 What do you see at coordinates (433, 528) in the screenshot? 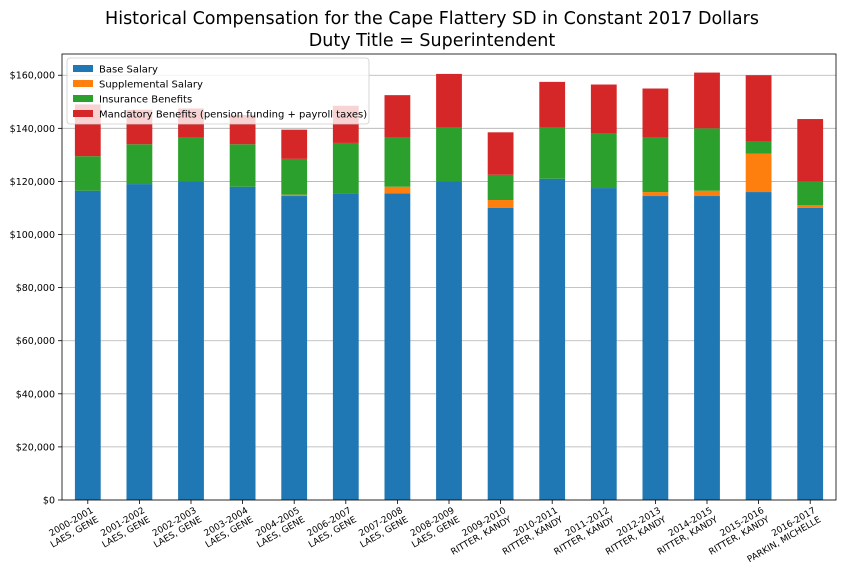
I see `x-tick-label: 2008-2009LAES, GENE` at bounding box center [433, 528].